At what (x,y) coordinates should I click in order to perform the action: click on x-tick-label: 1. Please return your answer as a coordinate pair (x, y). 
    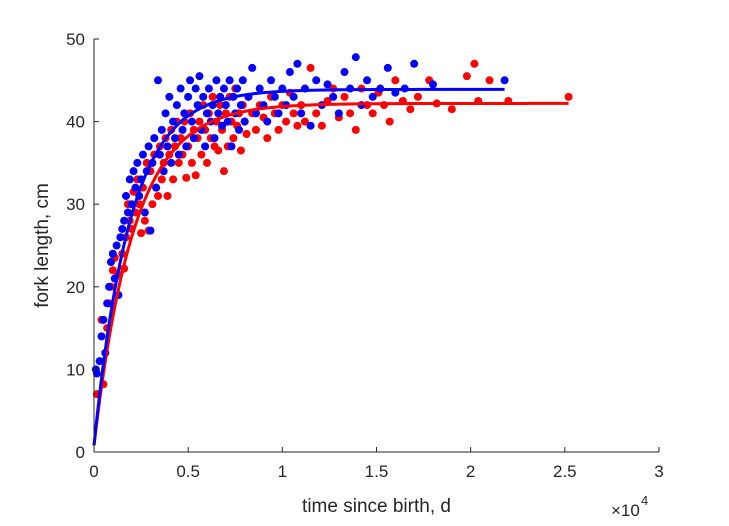
    Looking at the image, I should click on (282, 471).